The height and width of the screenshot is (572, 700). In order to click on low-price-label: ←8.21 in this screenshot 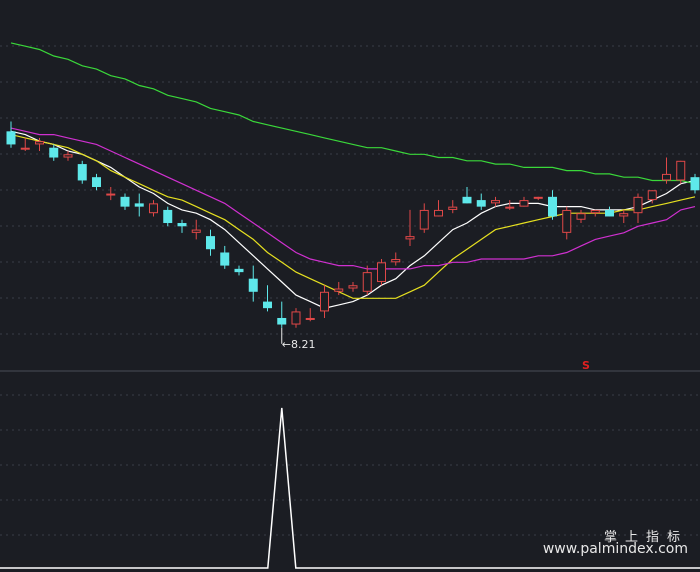, I will do `click(299, 344)`.